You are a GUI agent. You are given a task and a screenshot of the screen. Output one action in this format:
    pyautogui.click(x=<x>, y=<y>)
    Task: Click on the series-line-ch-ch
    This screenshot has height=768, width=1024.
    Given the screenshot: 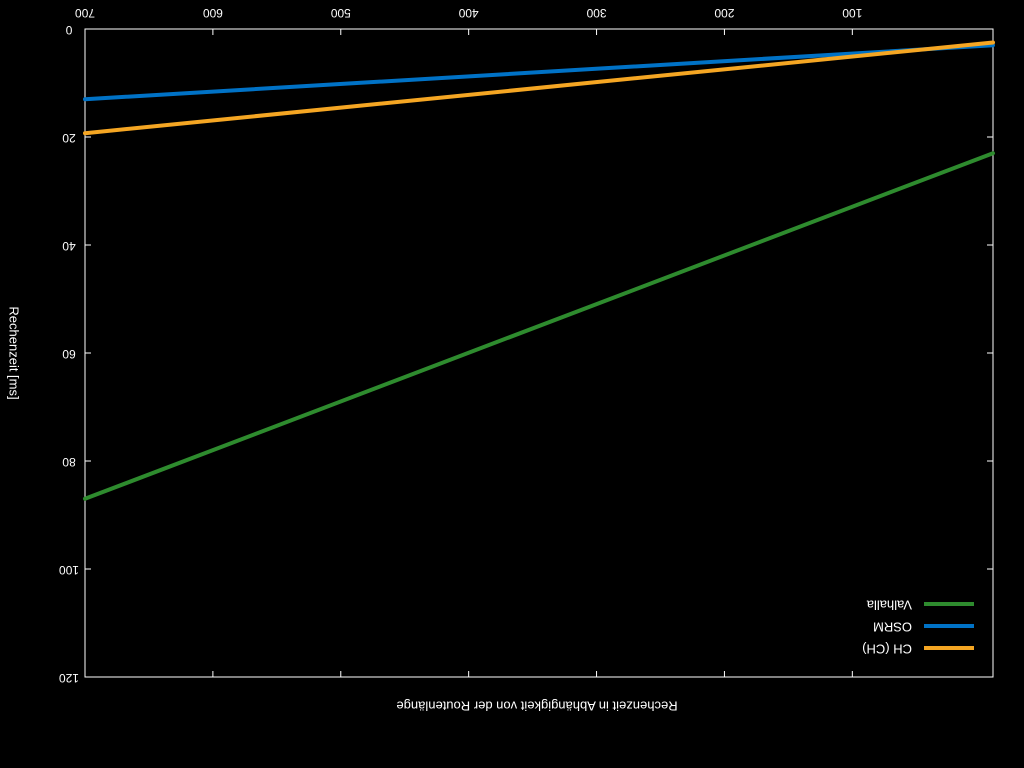 What is the action you would take?
    pyautogui.click(x=539, y=88)
    